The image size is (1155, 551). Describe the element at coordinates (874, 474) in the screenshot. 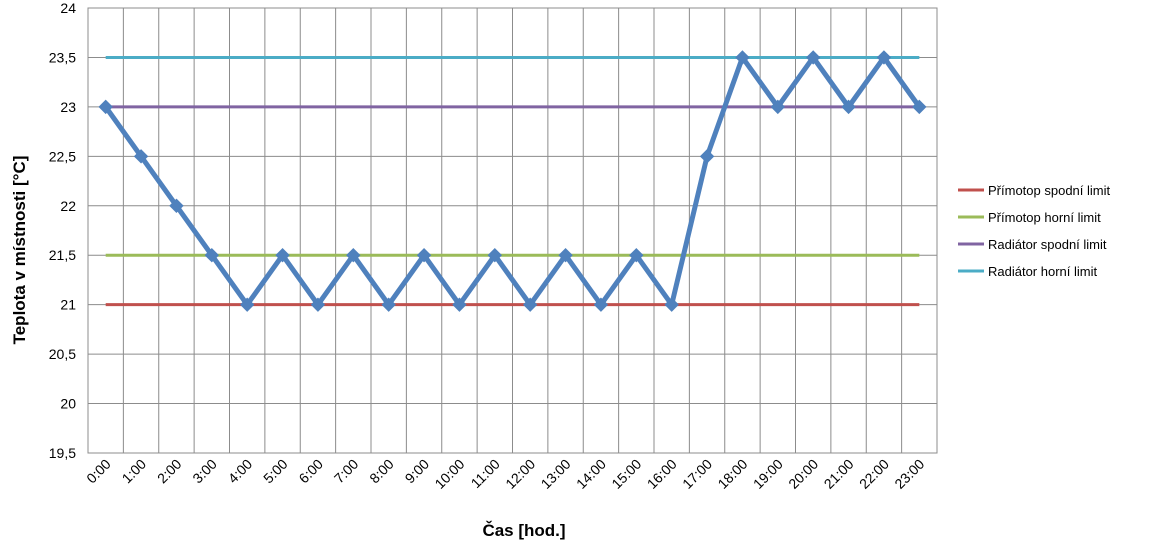

I see `x-tick-label: 22:00` at that location.